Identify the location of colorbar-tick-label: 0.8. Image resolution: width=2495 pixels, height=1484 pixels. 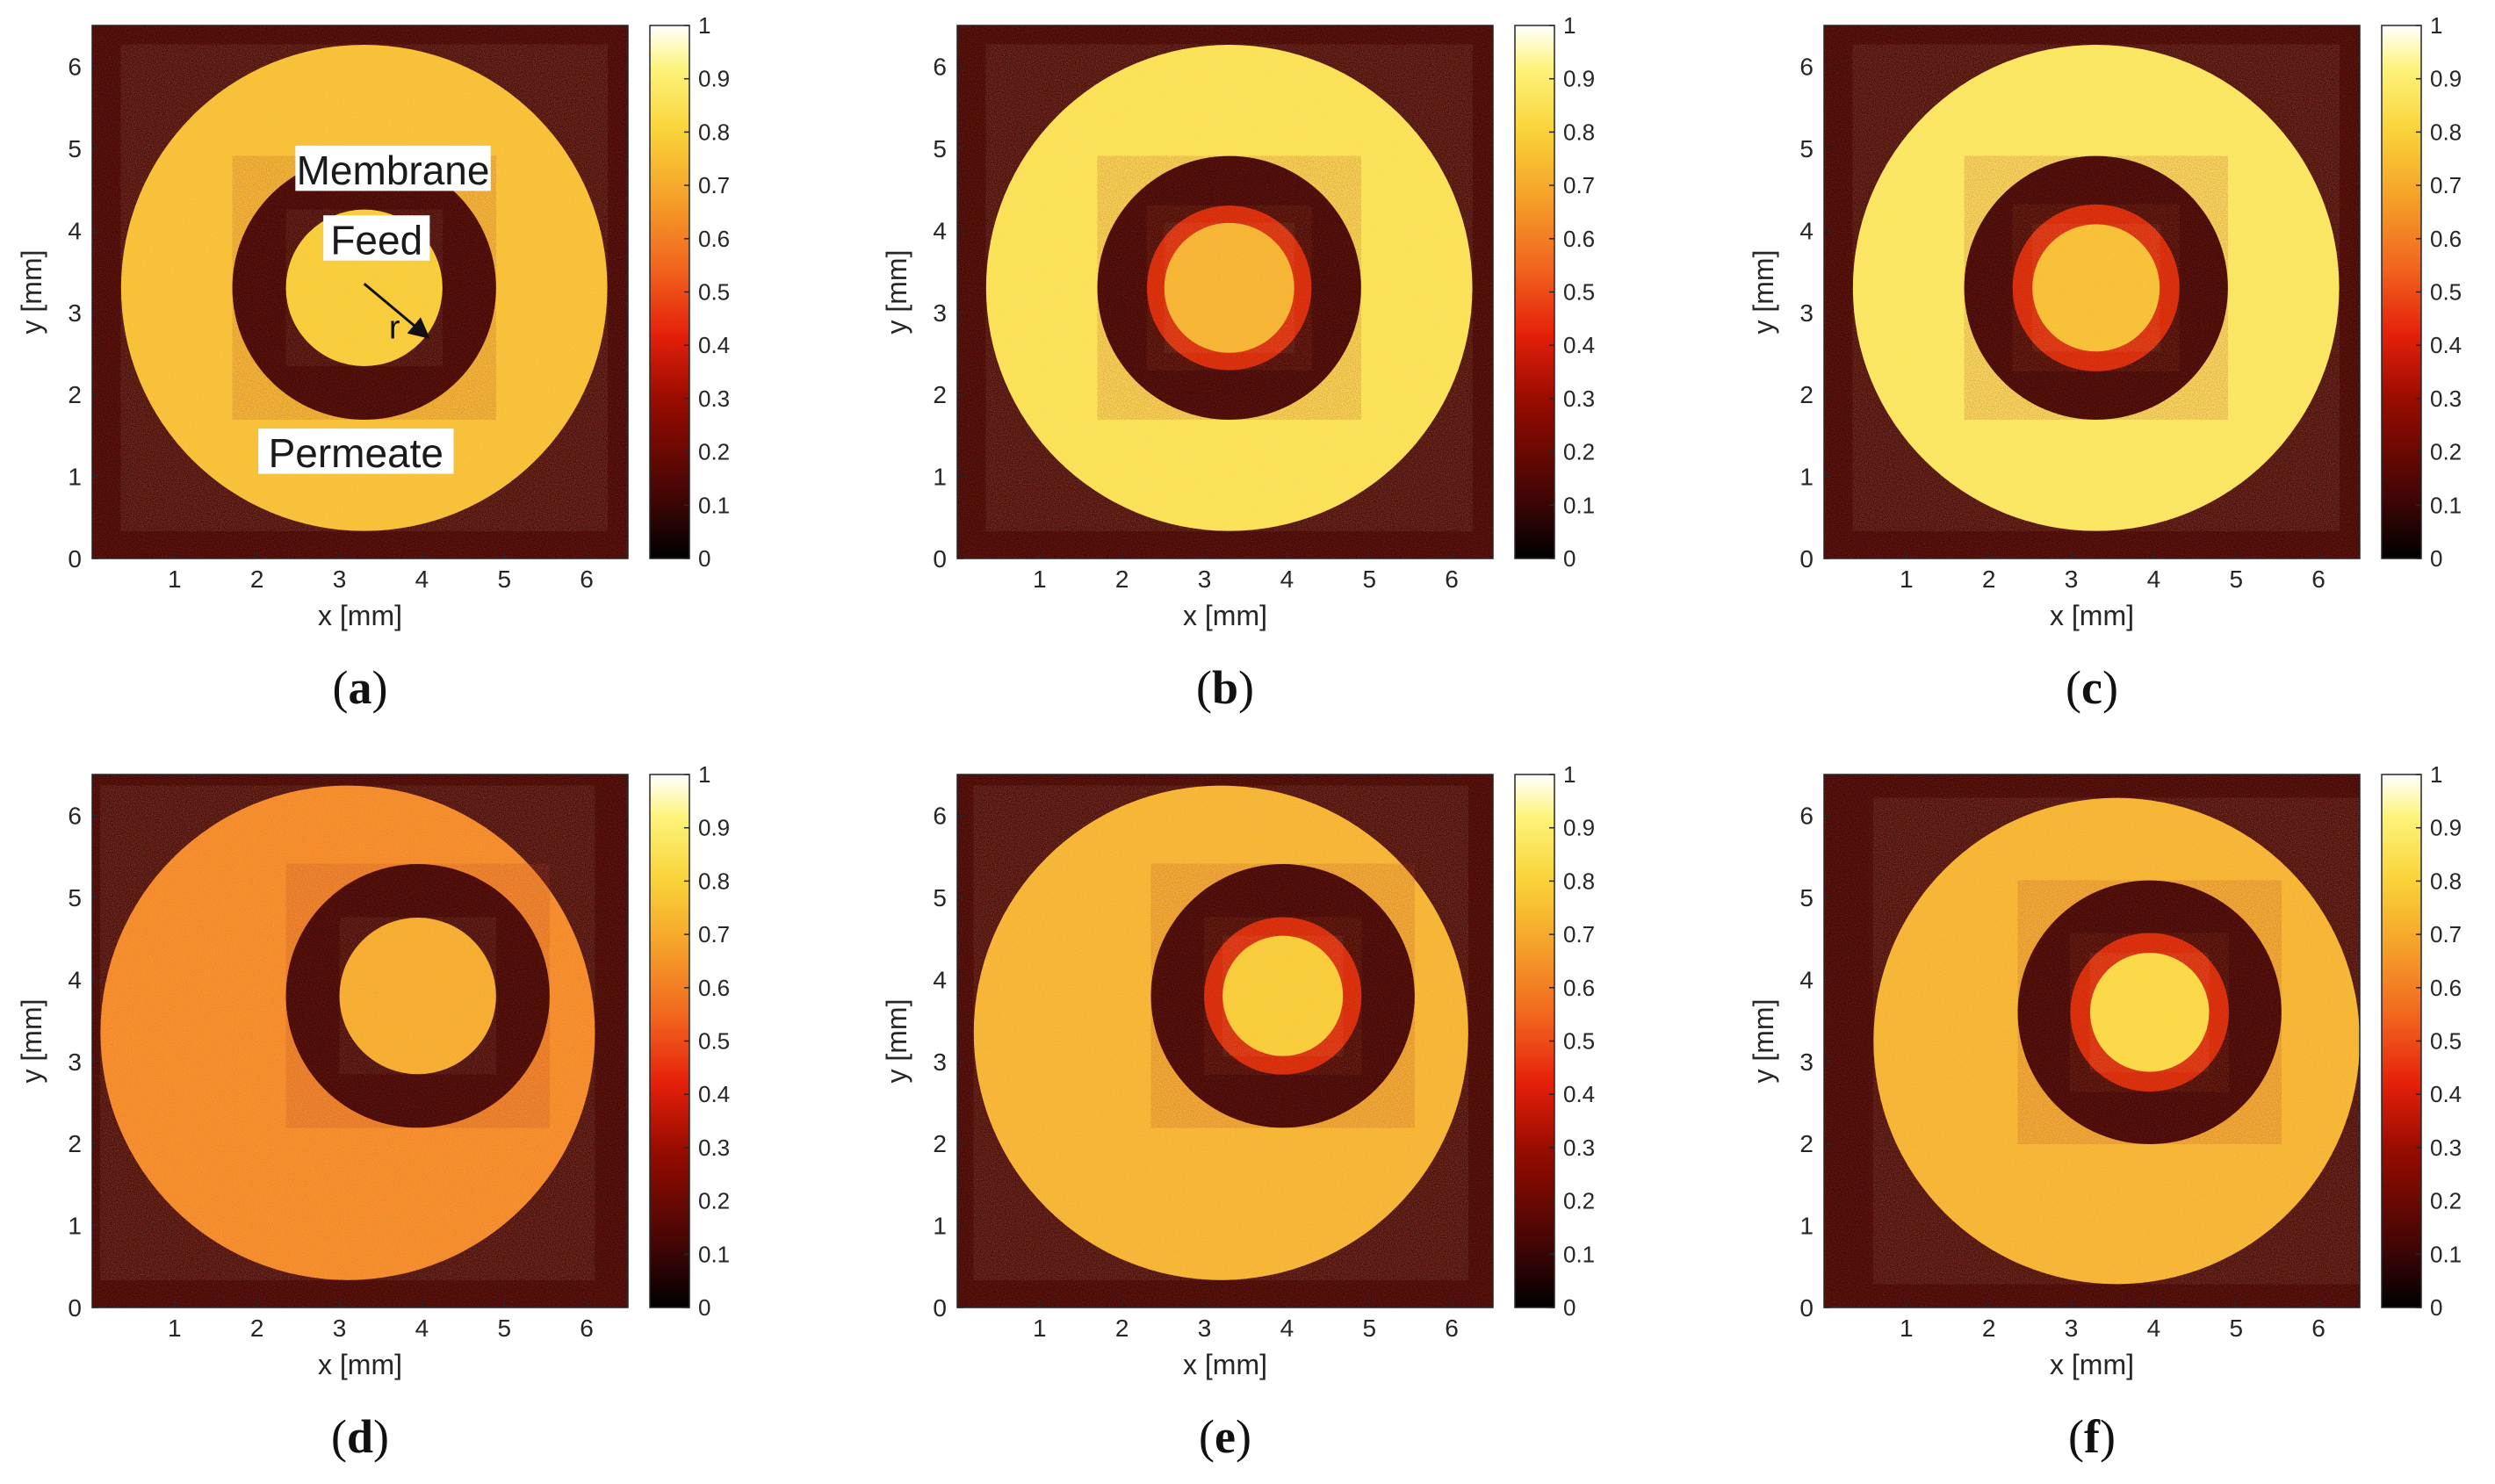
(1579, 881).